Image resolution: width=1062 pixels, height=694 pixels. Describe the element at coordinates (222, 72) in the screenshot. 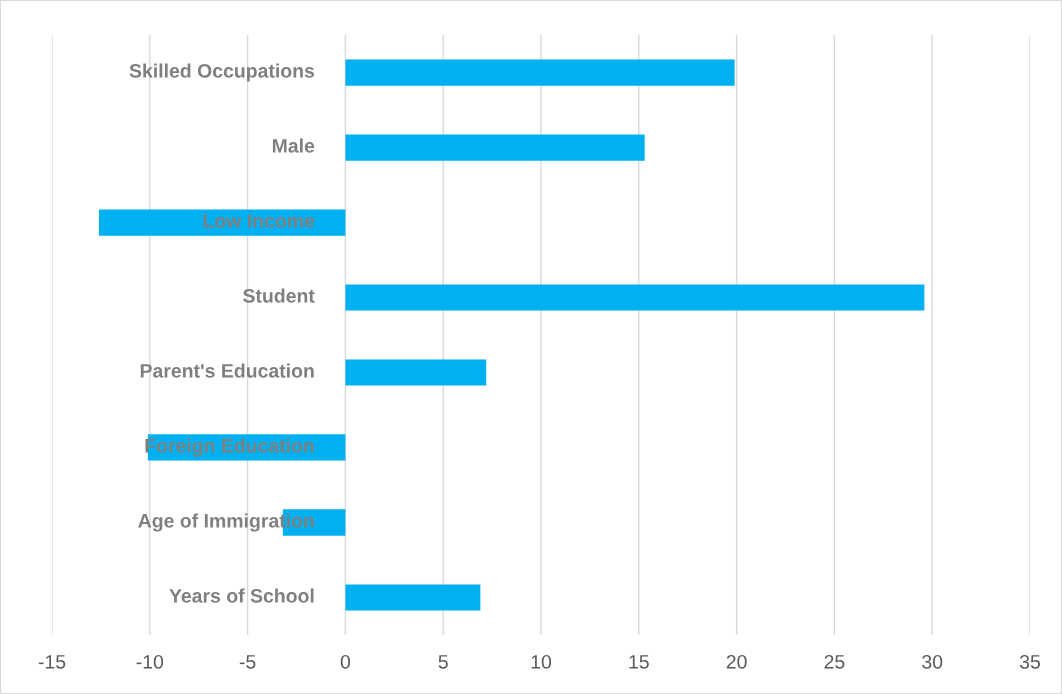

I see `y-tick-label: Skilled Occupations` at that location.